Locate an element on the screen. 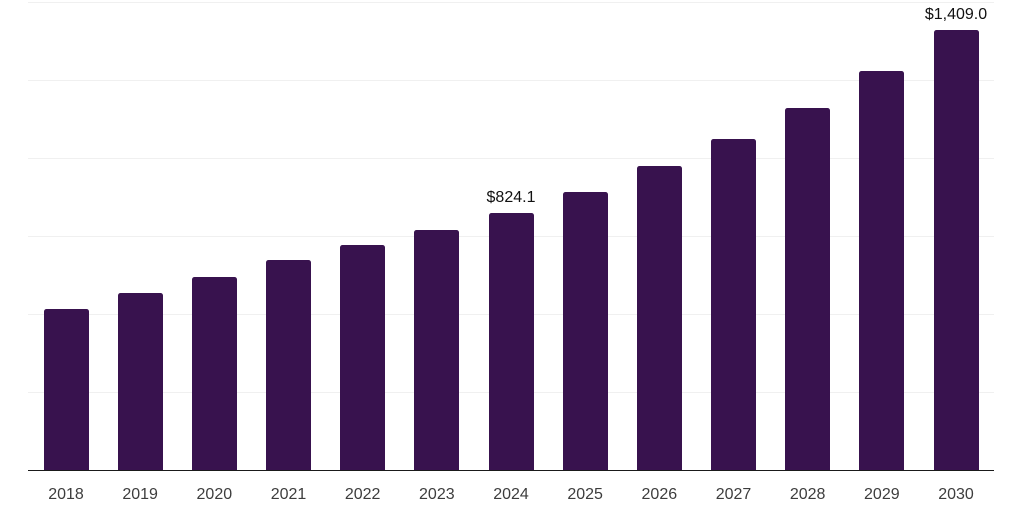  bar-2025 is located at coordinates (585, 331).